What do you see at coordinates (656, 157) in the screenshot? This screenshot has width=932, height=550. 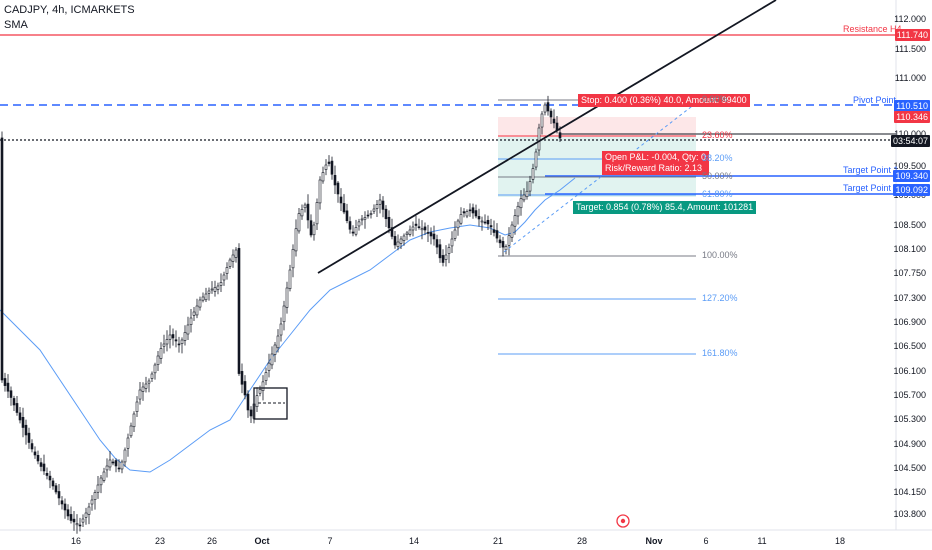 I see `pnl-text: Open P&L: -0.004, Qty: 0` at bounding box center [656, 157].